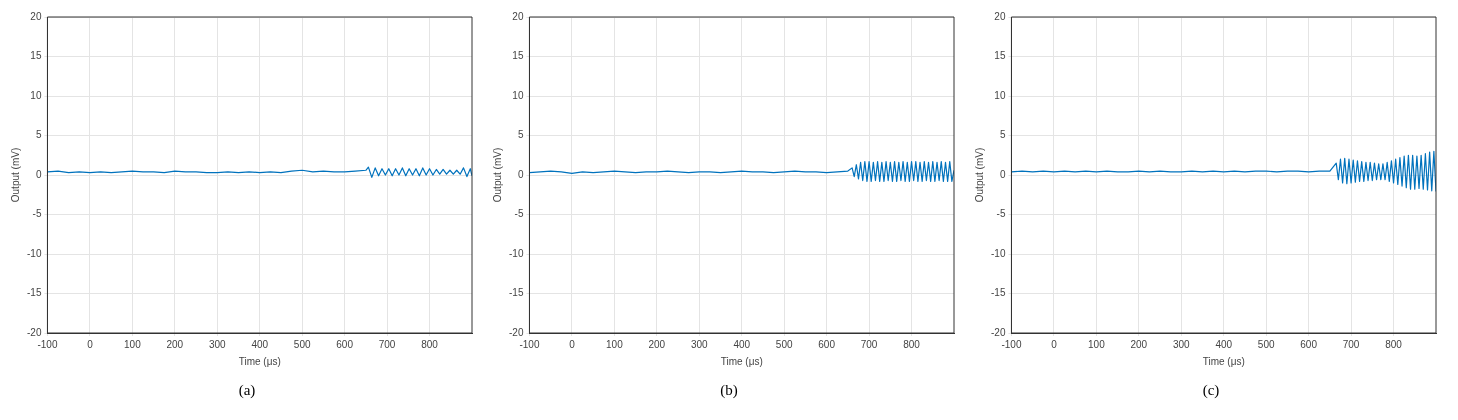  What do you see at coordinates (729, 390) in the screenshot?
I see `text: (b)` at bounding box center [729, 390].